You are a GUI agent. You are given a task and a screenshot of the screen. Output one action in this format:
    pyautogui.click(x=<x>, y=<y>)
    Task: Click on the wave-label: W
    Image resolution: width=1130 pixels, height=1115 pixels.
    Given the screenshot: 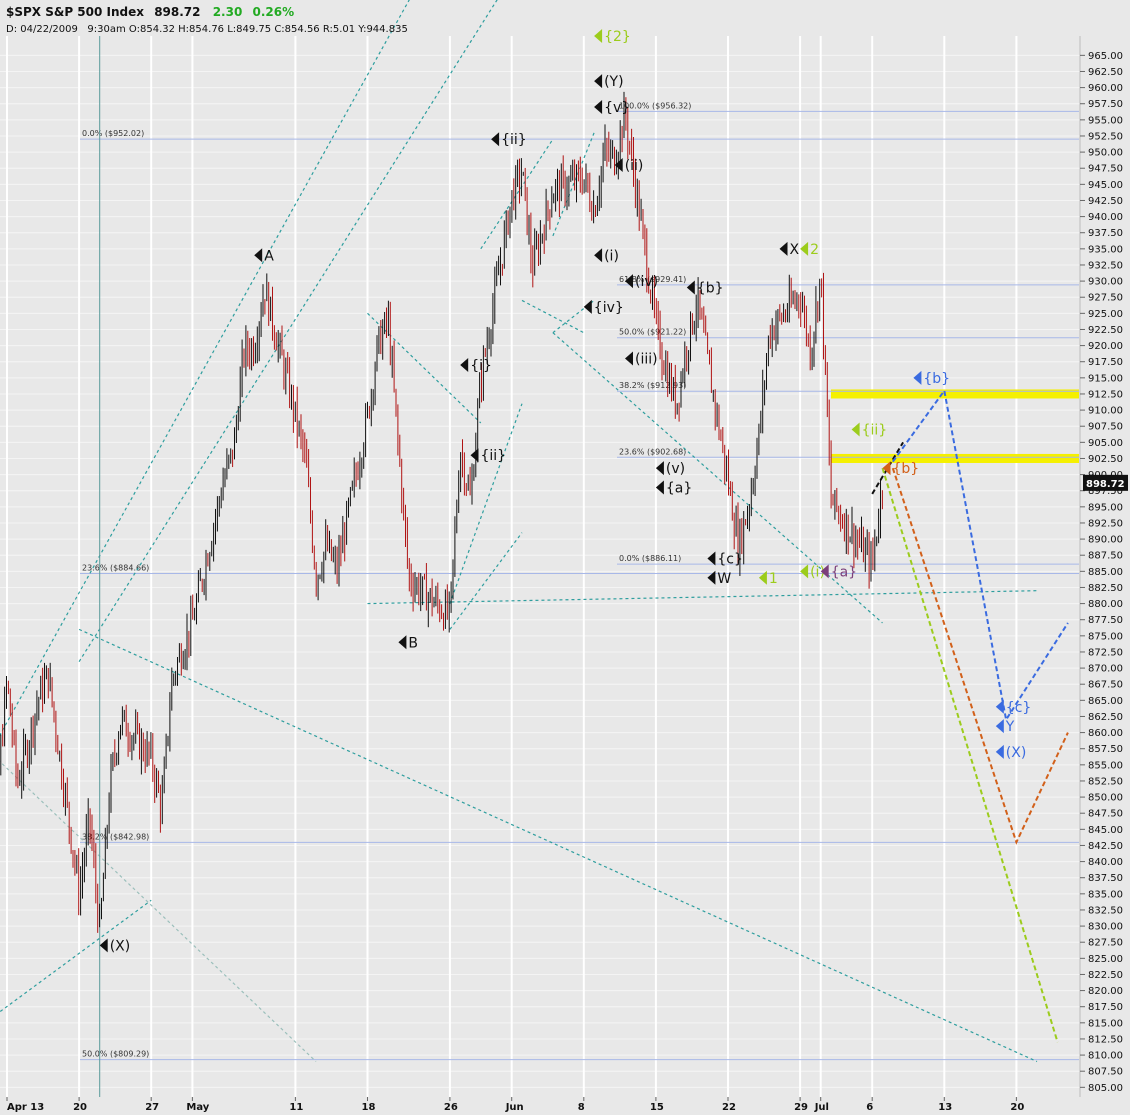 What is the action you would take?
    pyautogui.click(x=724, y=579)
    